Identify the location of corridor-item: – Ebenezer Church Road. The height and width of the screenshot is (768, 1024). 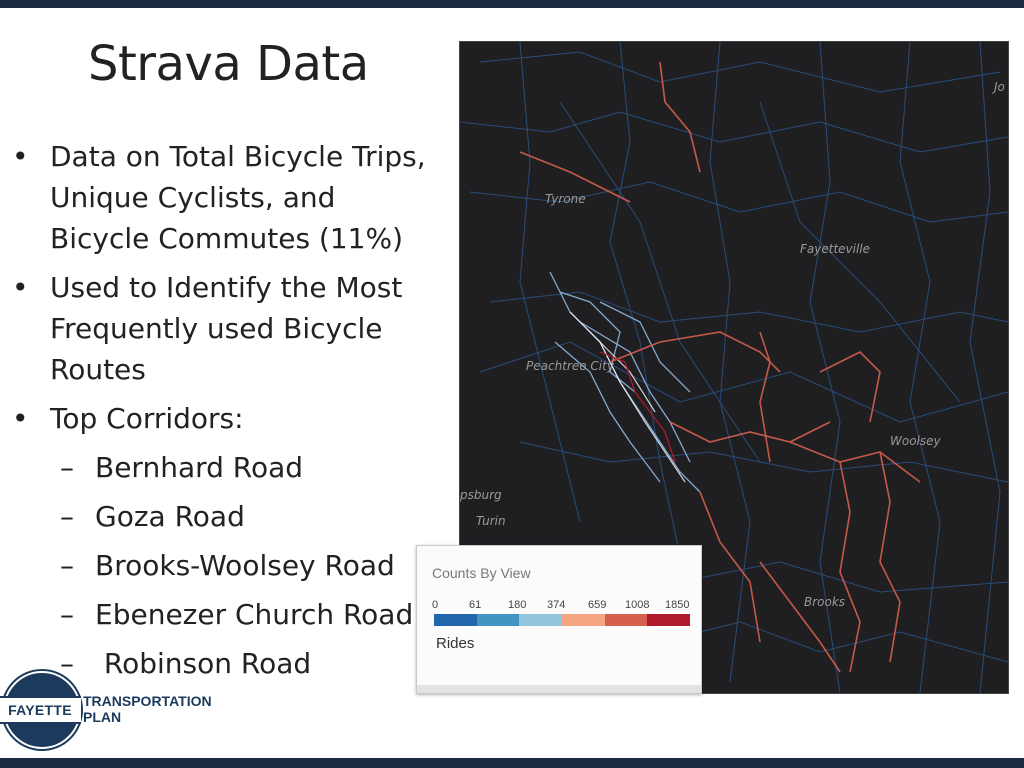
(215, 614).